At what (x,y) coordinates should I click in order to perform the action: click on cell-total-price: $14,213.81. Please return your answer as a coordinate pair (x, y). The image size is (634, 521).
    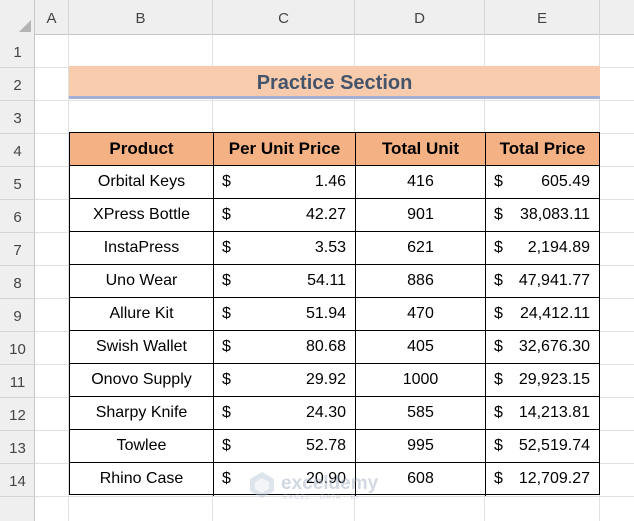
    Looking at the image, I should click on (542, 413).